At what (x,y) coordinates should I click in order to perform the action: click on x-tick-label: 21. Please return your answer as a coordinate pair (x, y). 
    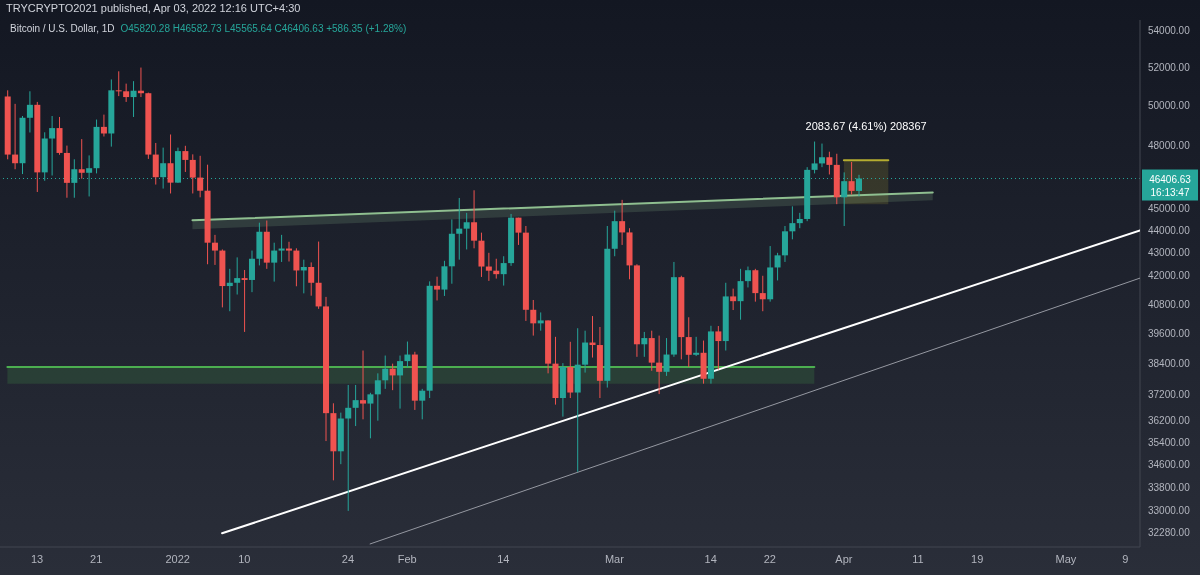
    Looking at the image, I should click on (96, 558).